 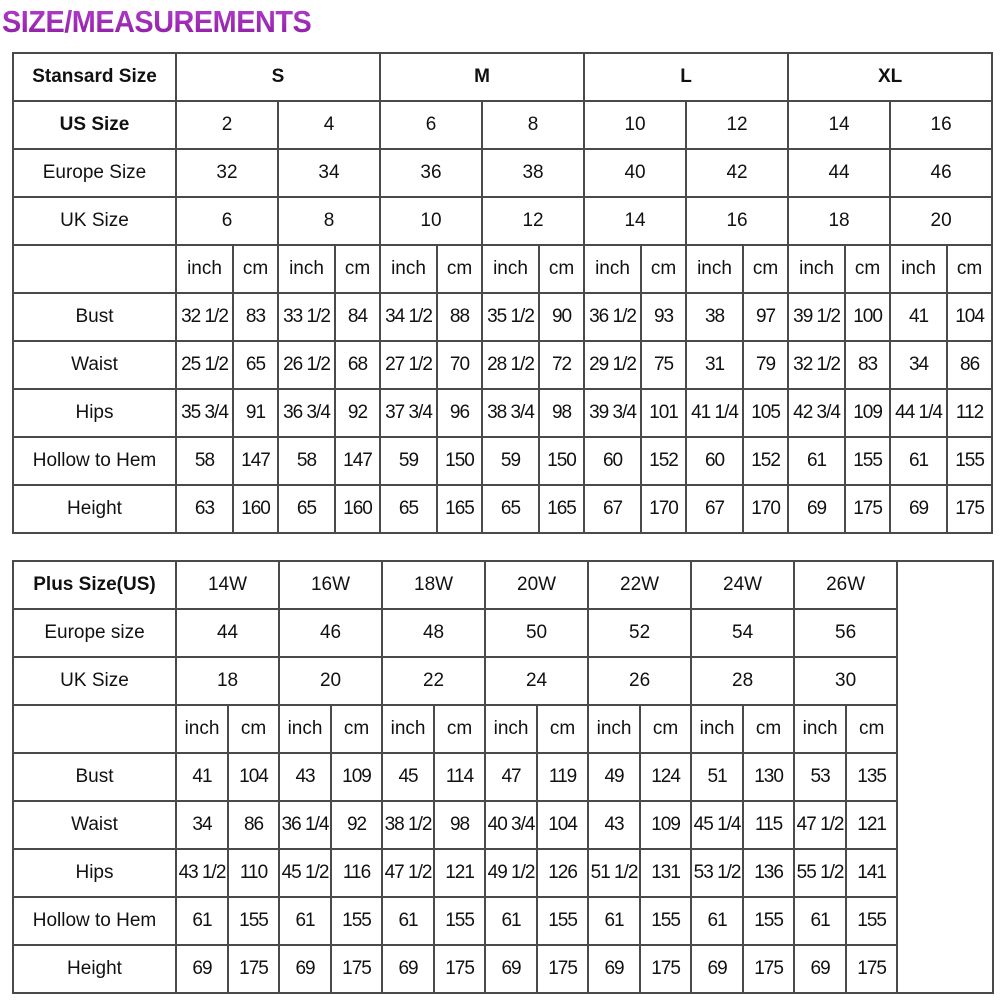 What do you see at coordinates (872, 777) in the screenshot?
I see `measurement-value: 135` at bounding box center [872, 777].